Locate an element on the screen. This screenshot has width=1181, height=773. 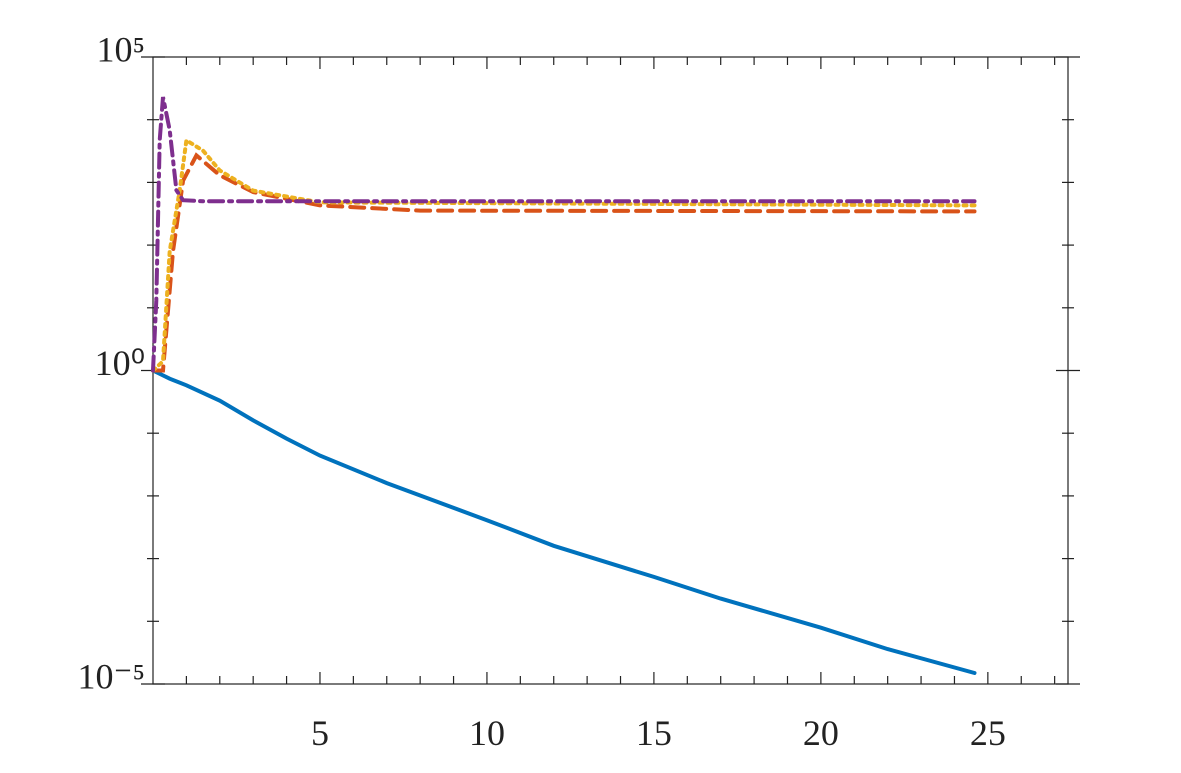
x-tick-label: 10 is located at coordinates (487, 733).